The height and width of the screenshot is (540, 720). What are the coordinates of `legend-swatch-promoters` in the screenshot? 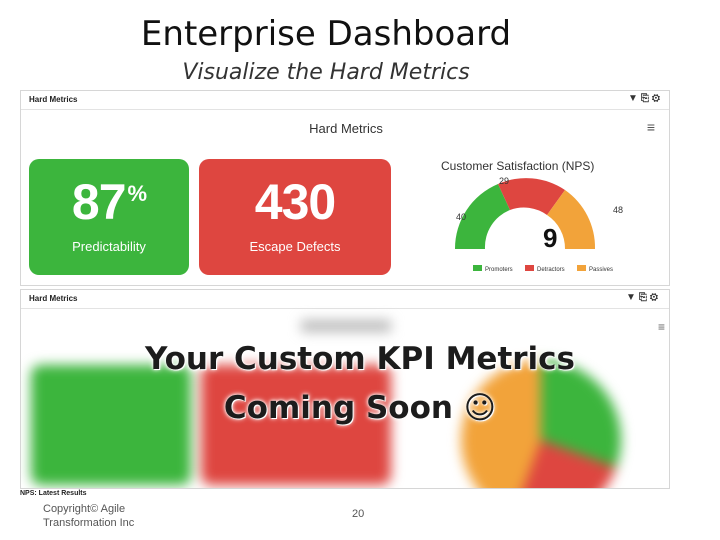 It's located at (477, 268).